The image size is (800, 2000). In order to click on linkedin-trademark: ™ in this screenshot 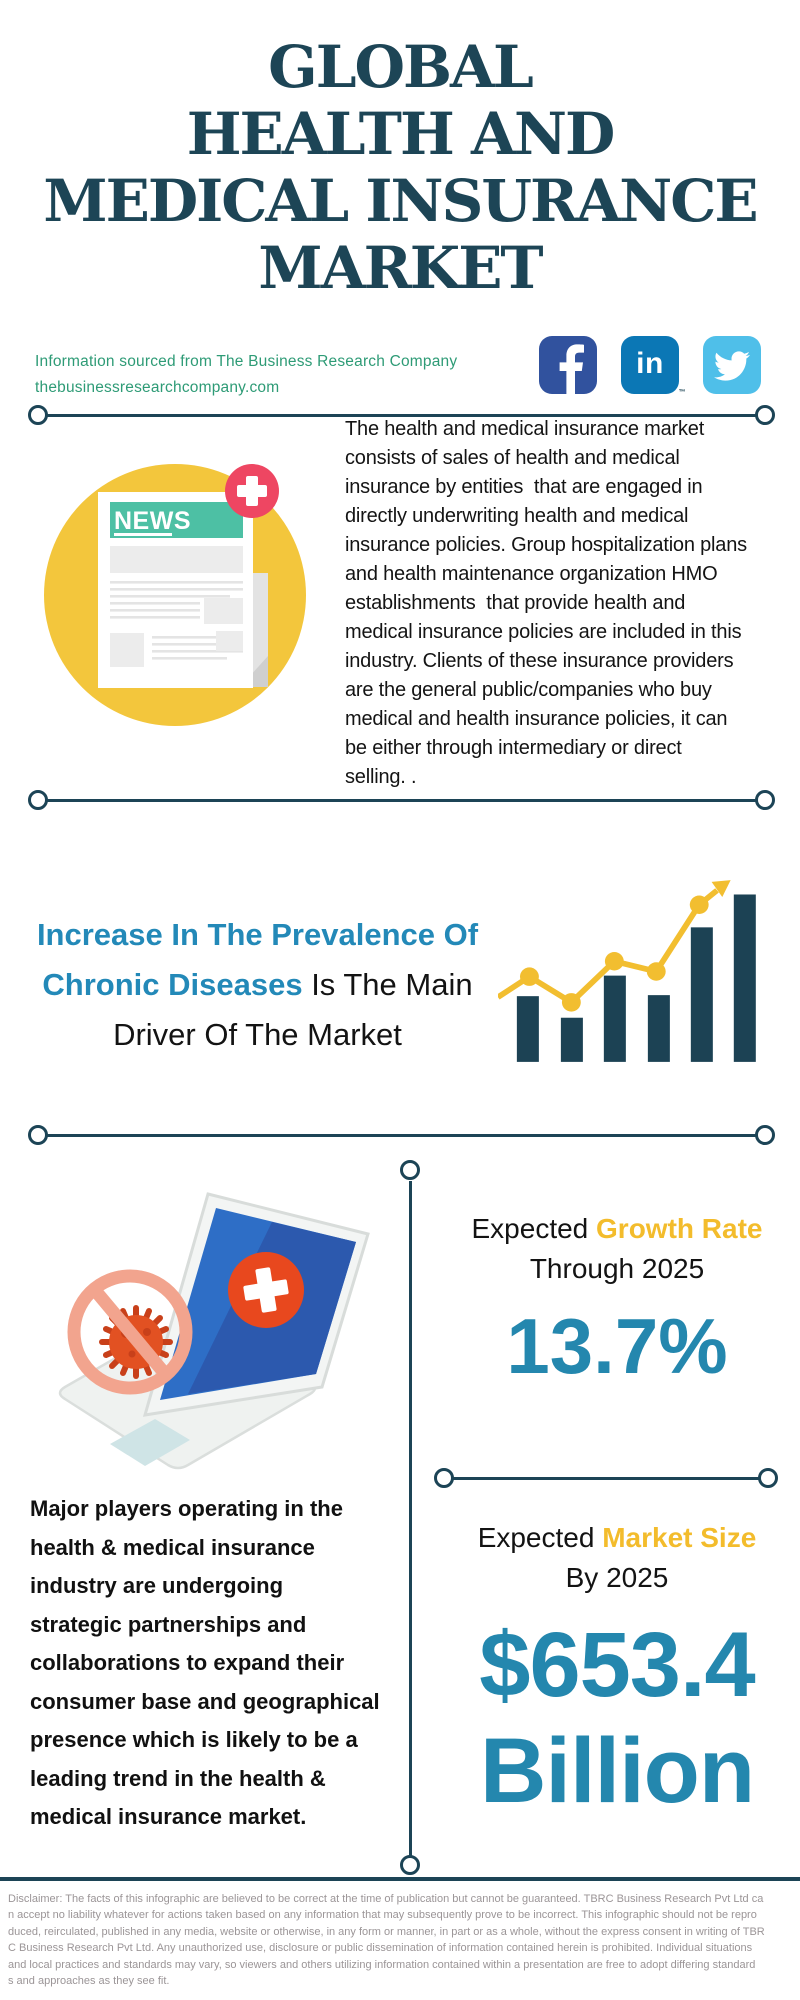, I will do `click(682, 392)`.